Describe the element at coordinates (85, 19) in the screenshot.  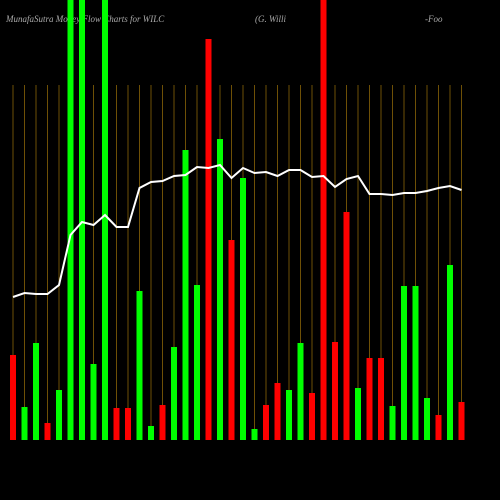
I see `chart-title: MunafaSutra Money Flow Charts for WILC` at that location.